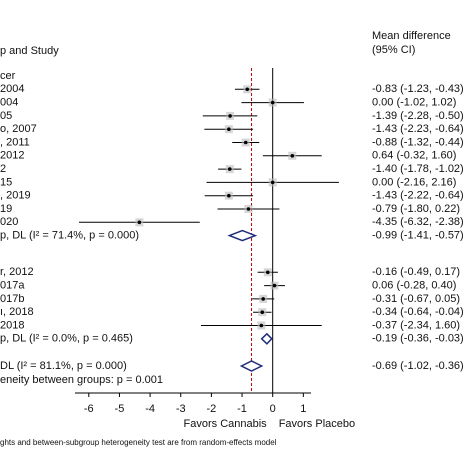 The width and height of the screenshot is (474, 474). What do you see at coordinates (393, 50) in the screenshot?
I see `column-header: (95% CI)` at bounding box center [393, 50].